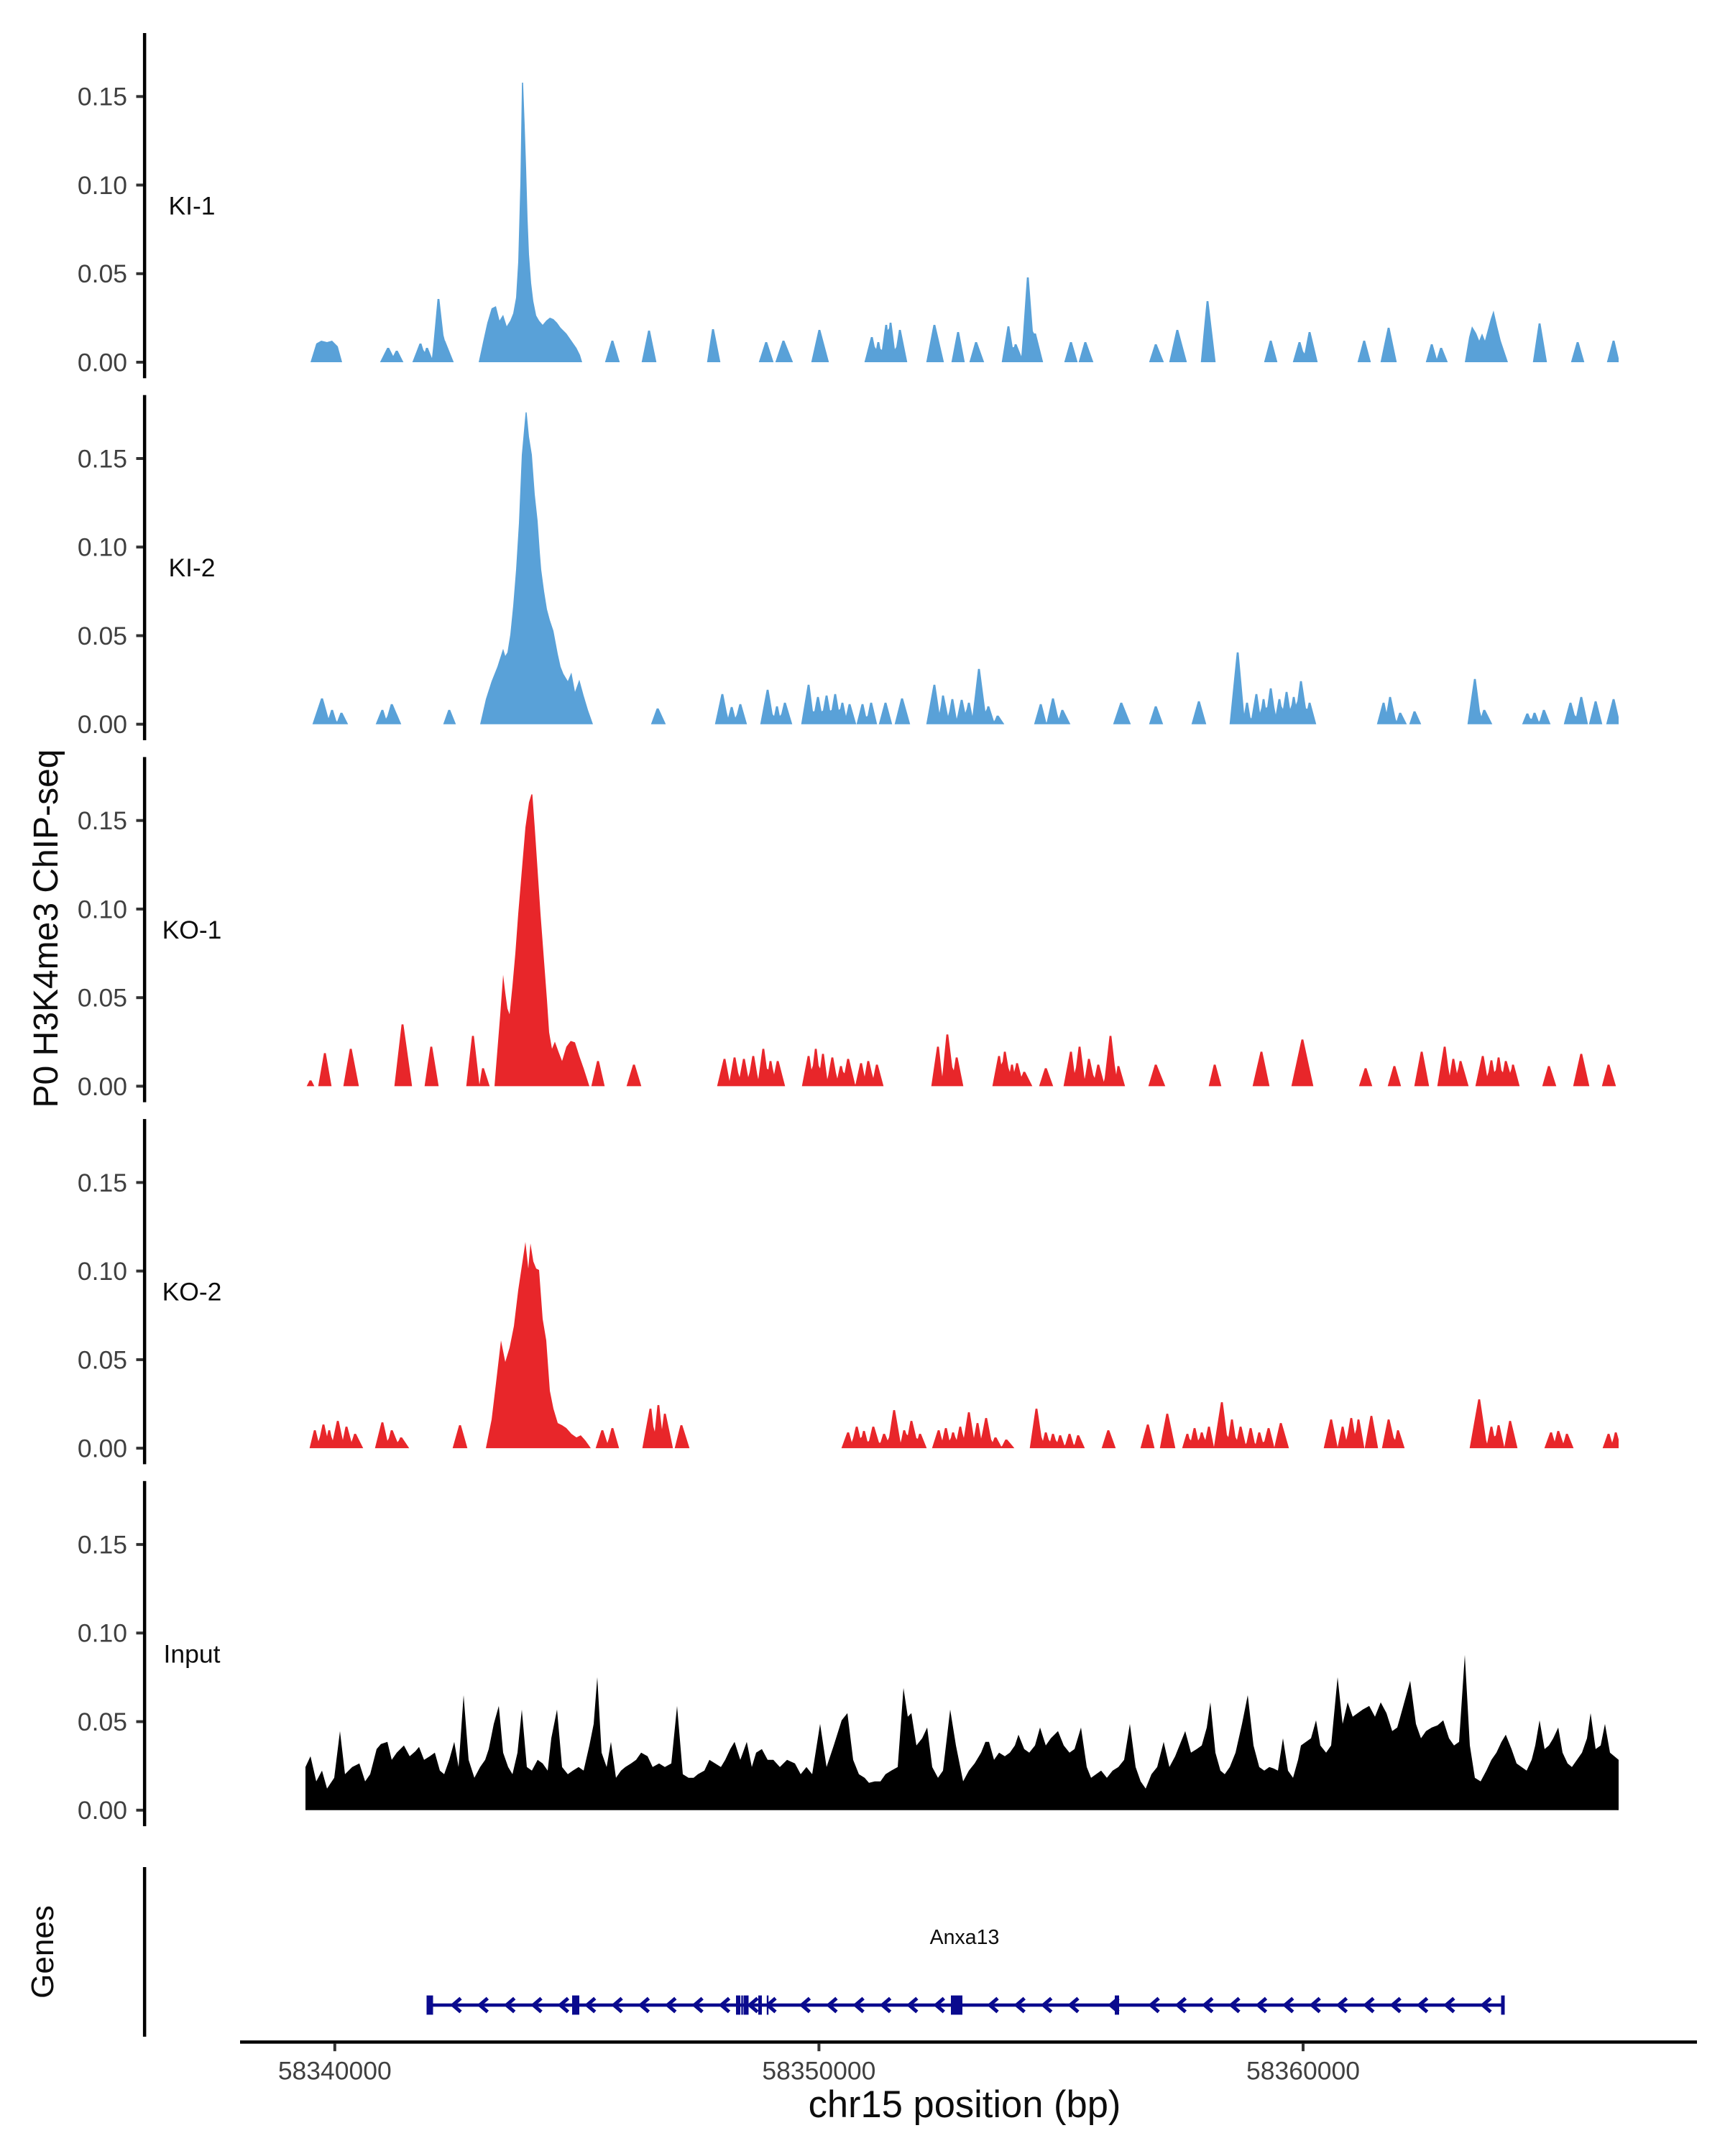 This screenshot has width=1725, height=2156. What do you see at coordinates (818, 2071) in the screenshot?
I see `svg-text: 58350000` at bounding box center [818, 2071].